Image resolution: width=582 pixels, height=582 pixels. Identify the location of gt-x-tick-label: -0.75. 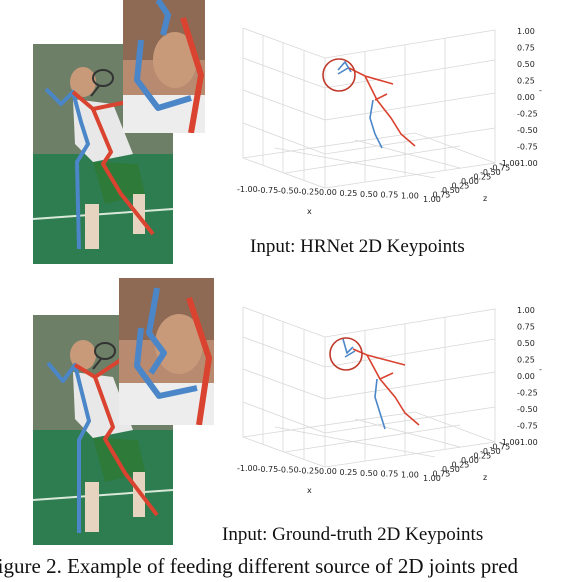
(268, 469).